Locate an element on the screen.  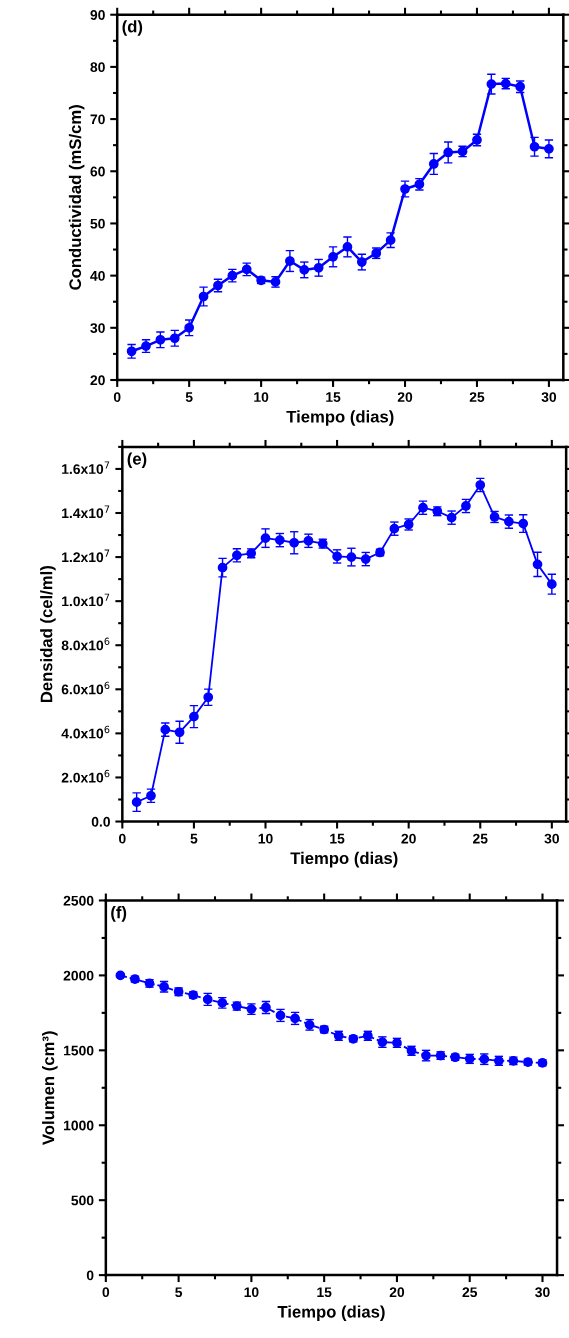
y-tick-label: 2000 is located at coordinates (78, 975).